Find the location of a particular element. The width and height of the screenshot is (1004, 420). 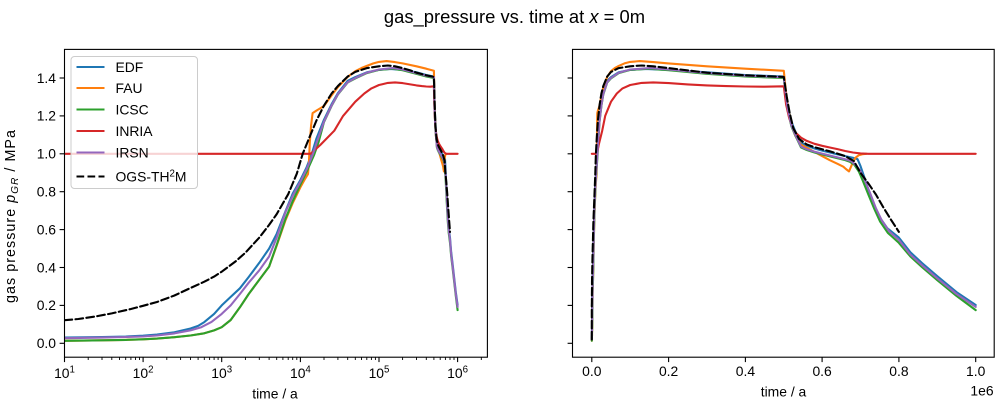

svg-text: FAU is located at coordinates (129, 88).